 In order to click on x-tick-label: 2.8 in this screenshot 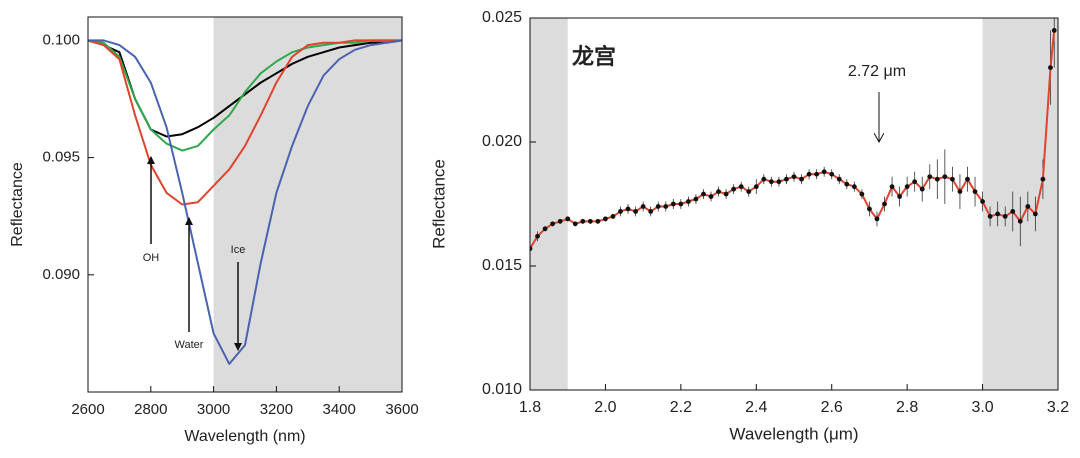, I will do `click(907, 407)`.